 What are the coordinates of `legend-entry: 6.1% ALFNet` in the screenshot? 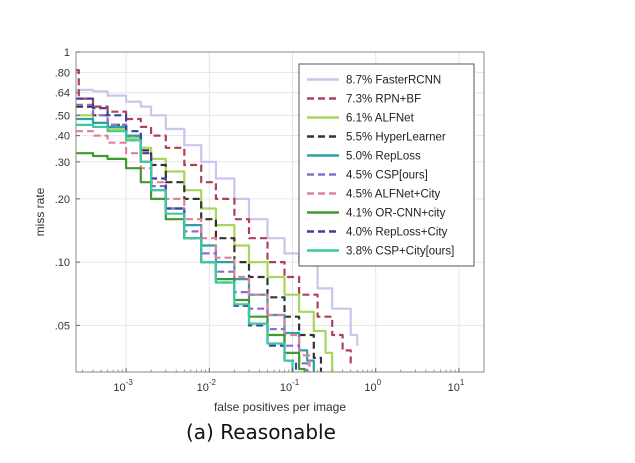 It's located at (380, 119).